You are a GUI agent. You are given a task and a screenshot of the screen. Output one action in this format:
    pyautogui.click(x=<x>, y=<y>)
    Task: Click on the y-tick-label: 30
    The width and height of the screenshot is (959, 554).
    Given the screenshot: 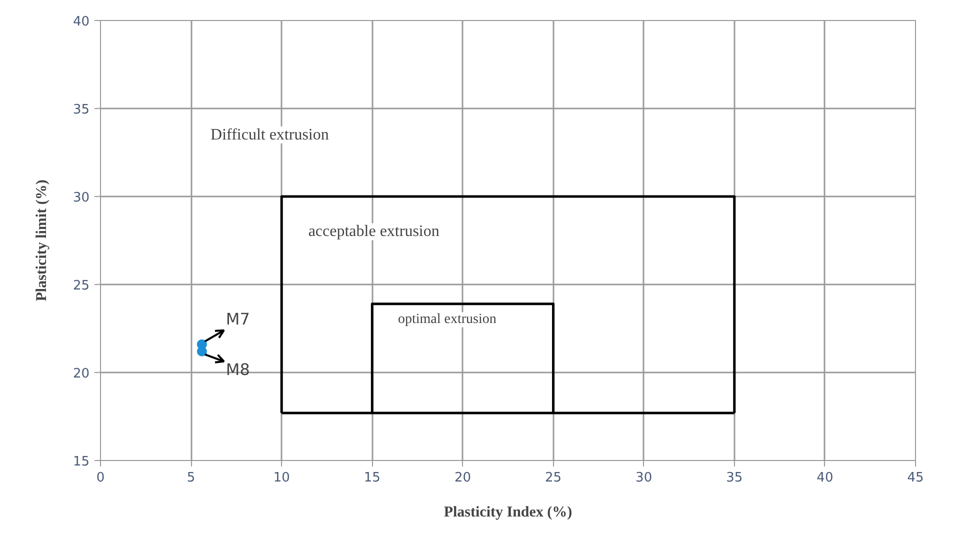 What is the action you would take?
    pyautogui.click(x=81, y=198)
    